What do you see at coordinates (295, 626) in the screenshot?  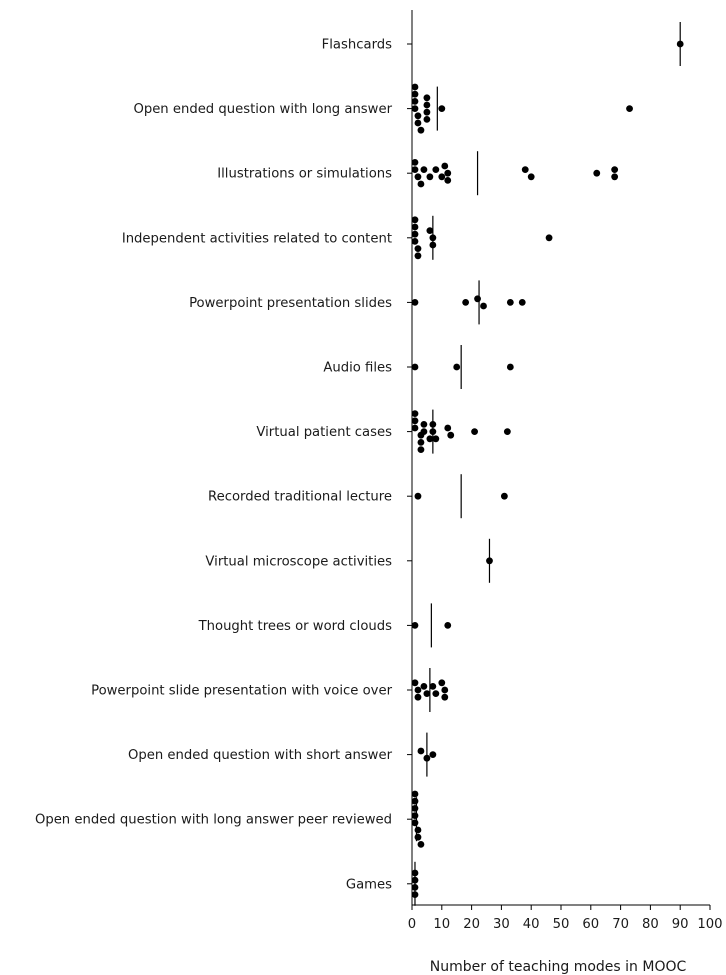 I see `category-label: Thought trees or word clouds` at bounding box center [295, 626].